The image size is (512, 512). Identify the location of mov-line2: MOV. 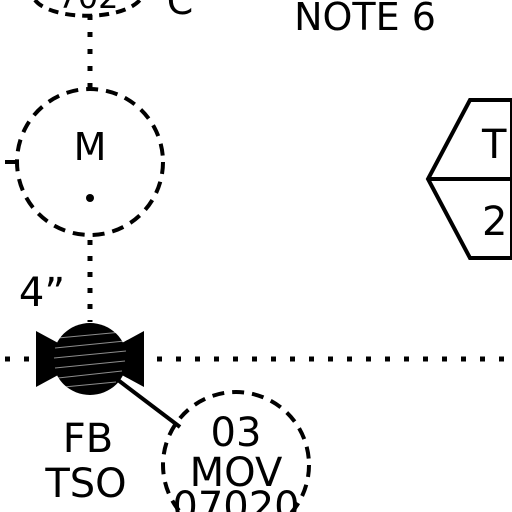
(236, 473).